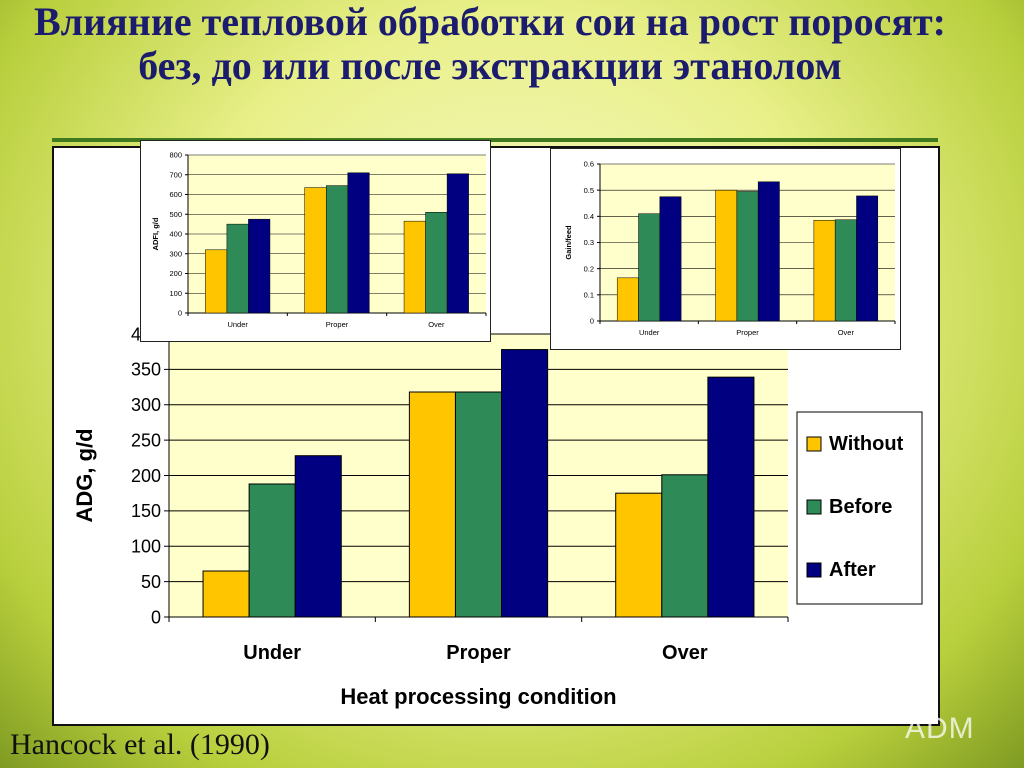 The image size is (1024, 768). I want to click on y-tick-label: 250, so click(146, 440).